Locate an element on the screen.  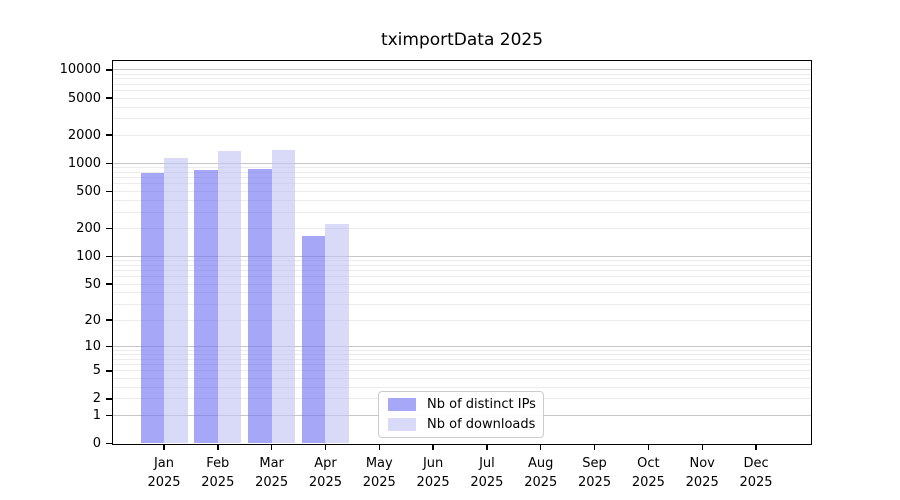
y-tick-label-500: 500 is located at coordinates (88, 191).